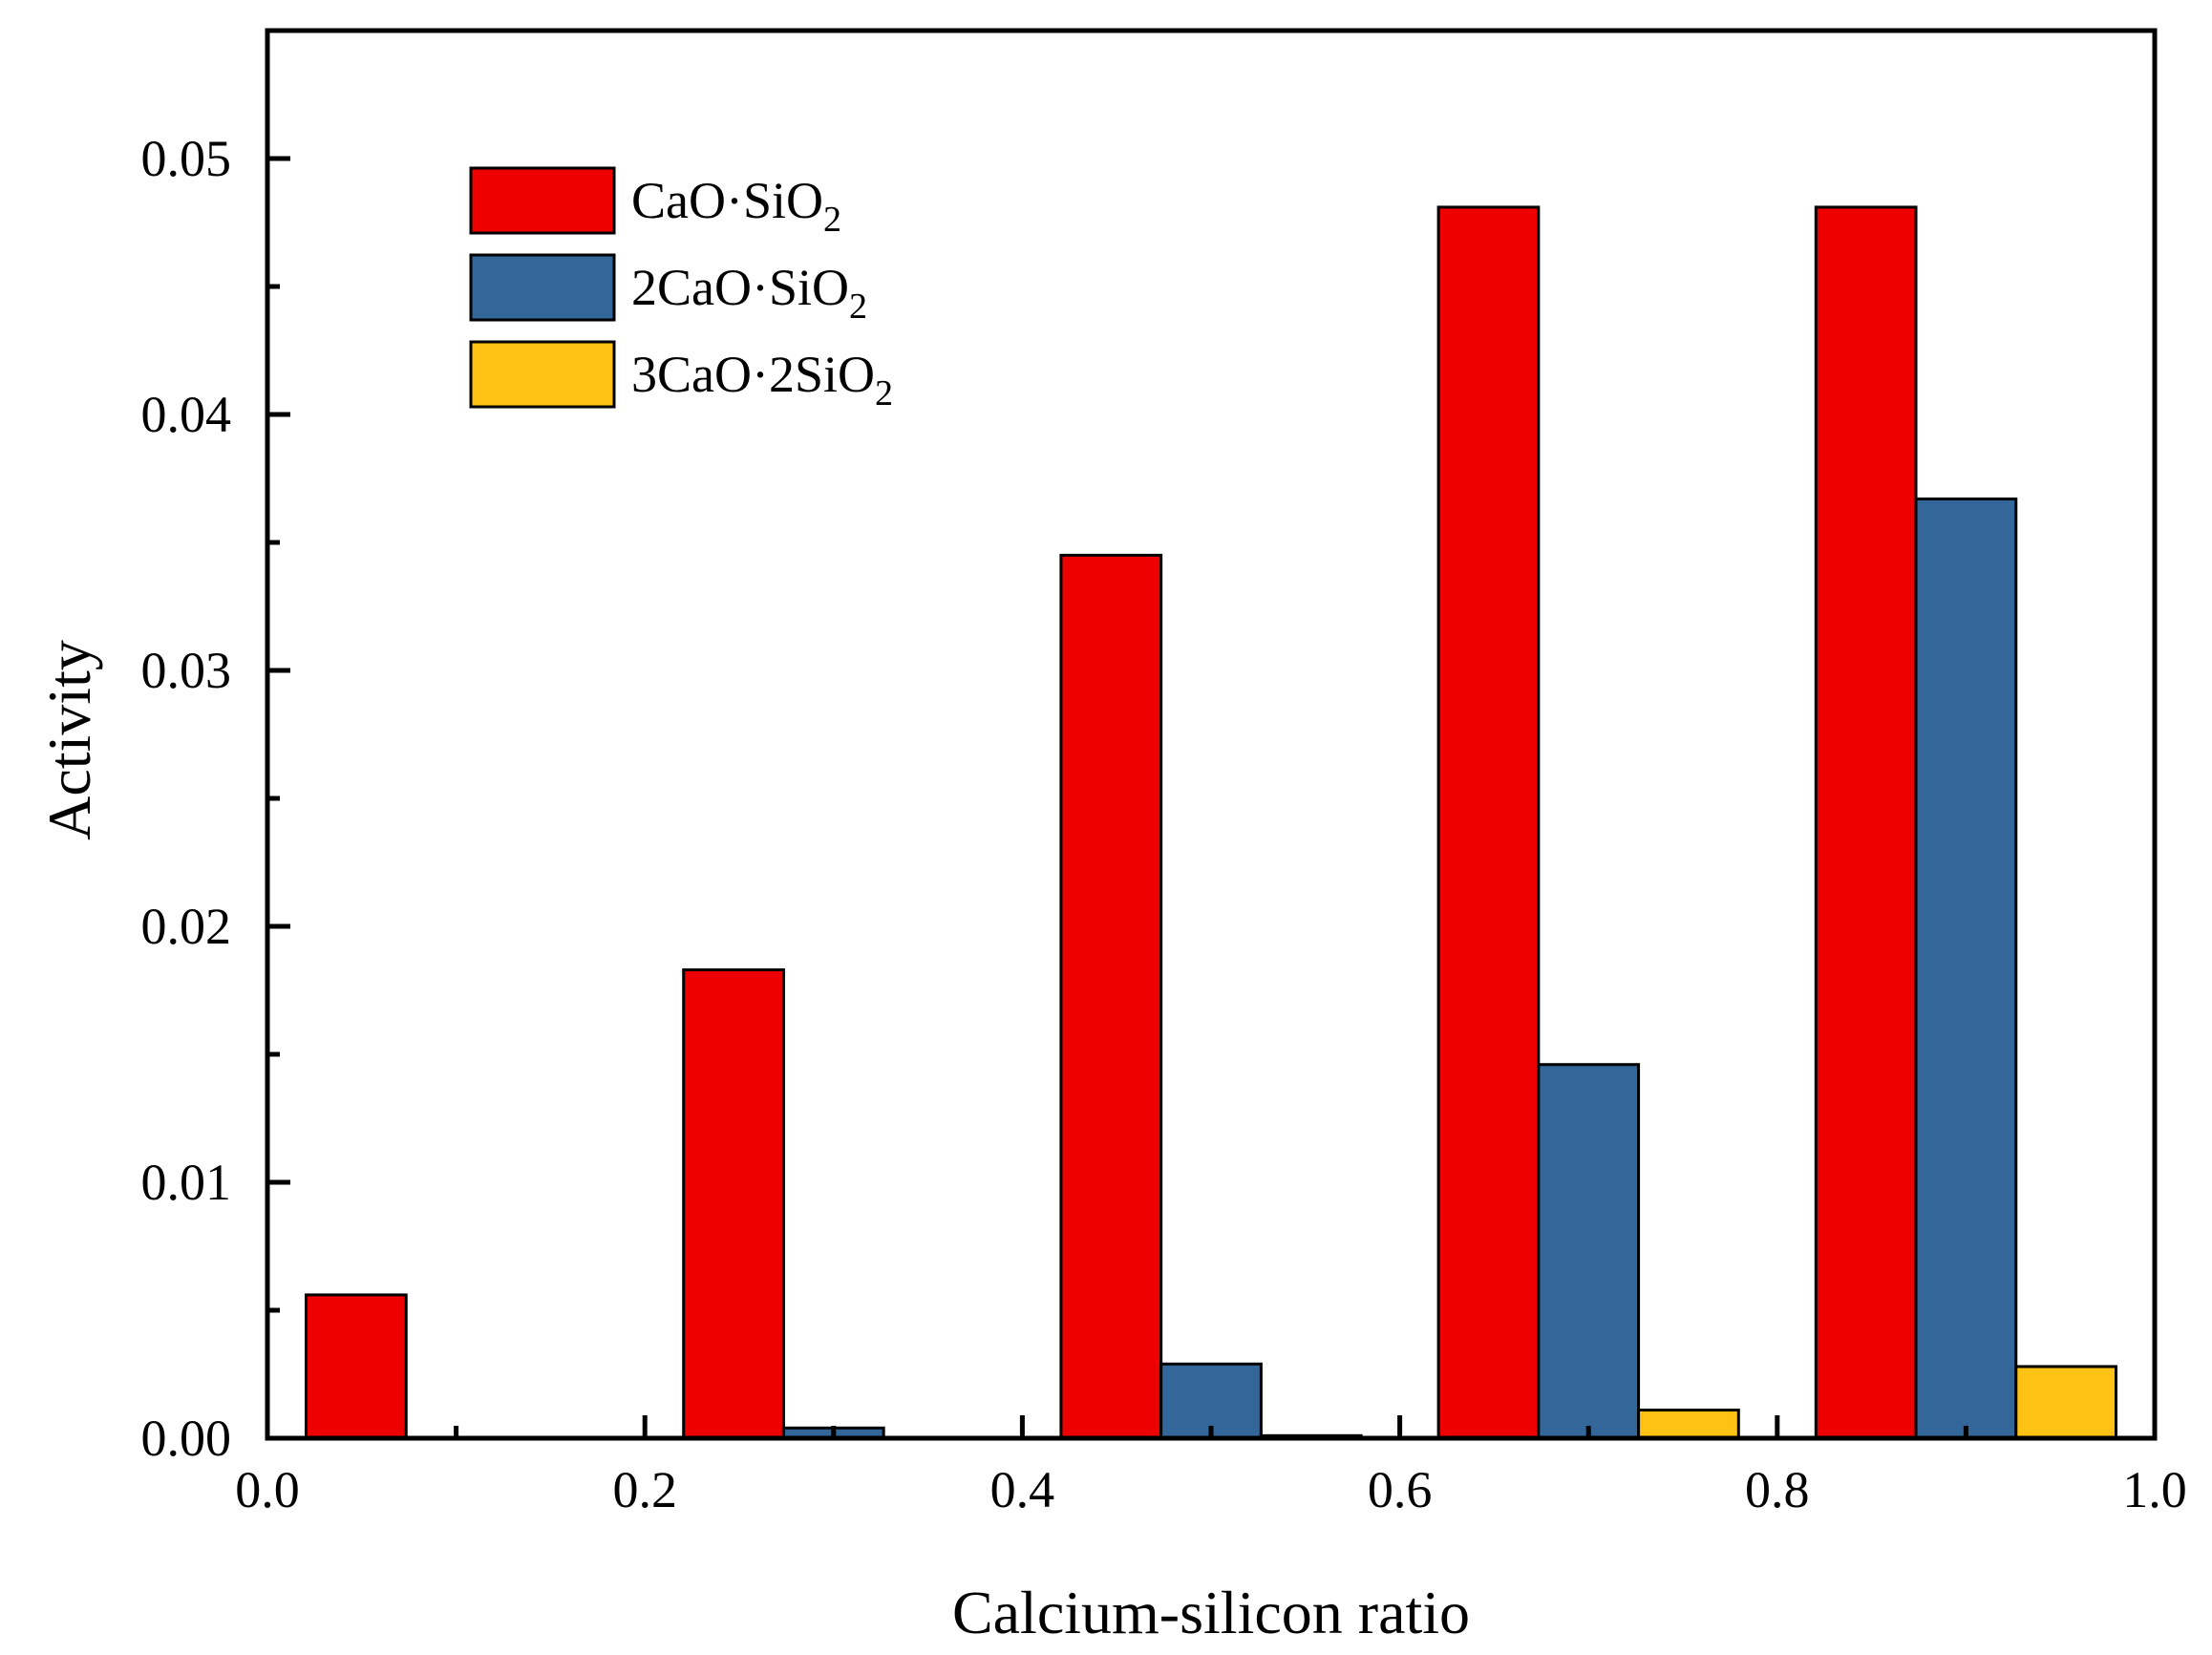 The height and width of the screenshot is (1655, 2212). Describe the element at coordinates (2154, 1489) in the screenshot. I see `x-tick-label: 1.0` at that location.